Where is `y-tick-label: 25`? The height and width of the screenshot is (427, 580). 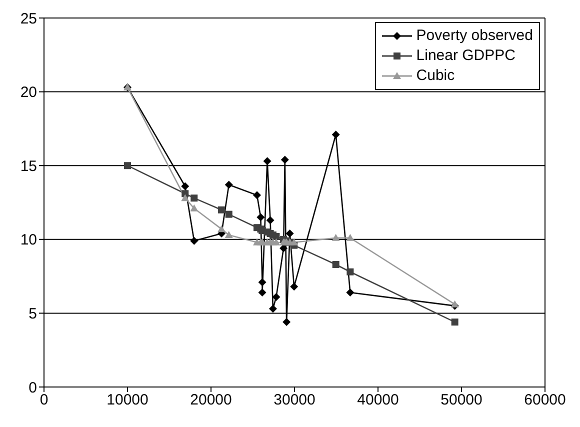
y-tick-label: 25 is located at coordinates (28, 19).